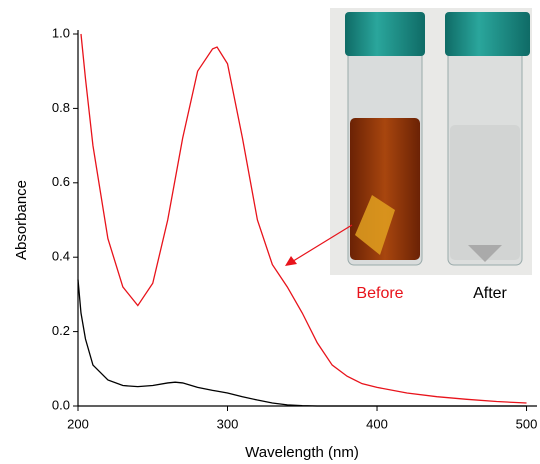  Describe the element at coordinates (302, 452) in the screenshot. I see `x-axis-label: Wavelength (nm)` at that location.